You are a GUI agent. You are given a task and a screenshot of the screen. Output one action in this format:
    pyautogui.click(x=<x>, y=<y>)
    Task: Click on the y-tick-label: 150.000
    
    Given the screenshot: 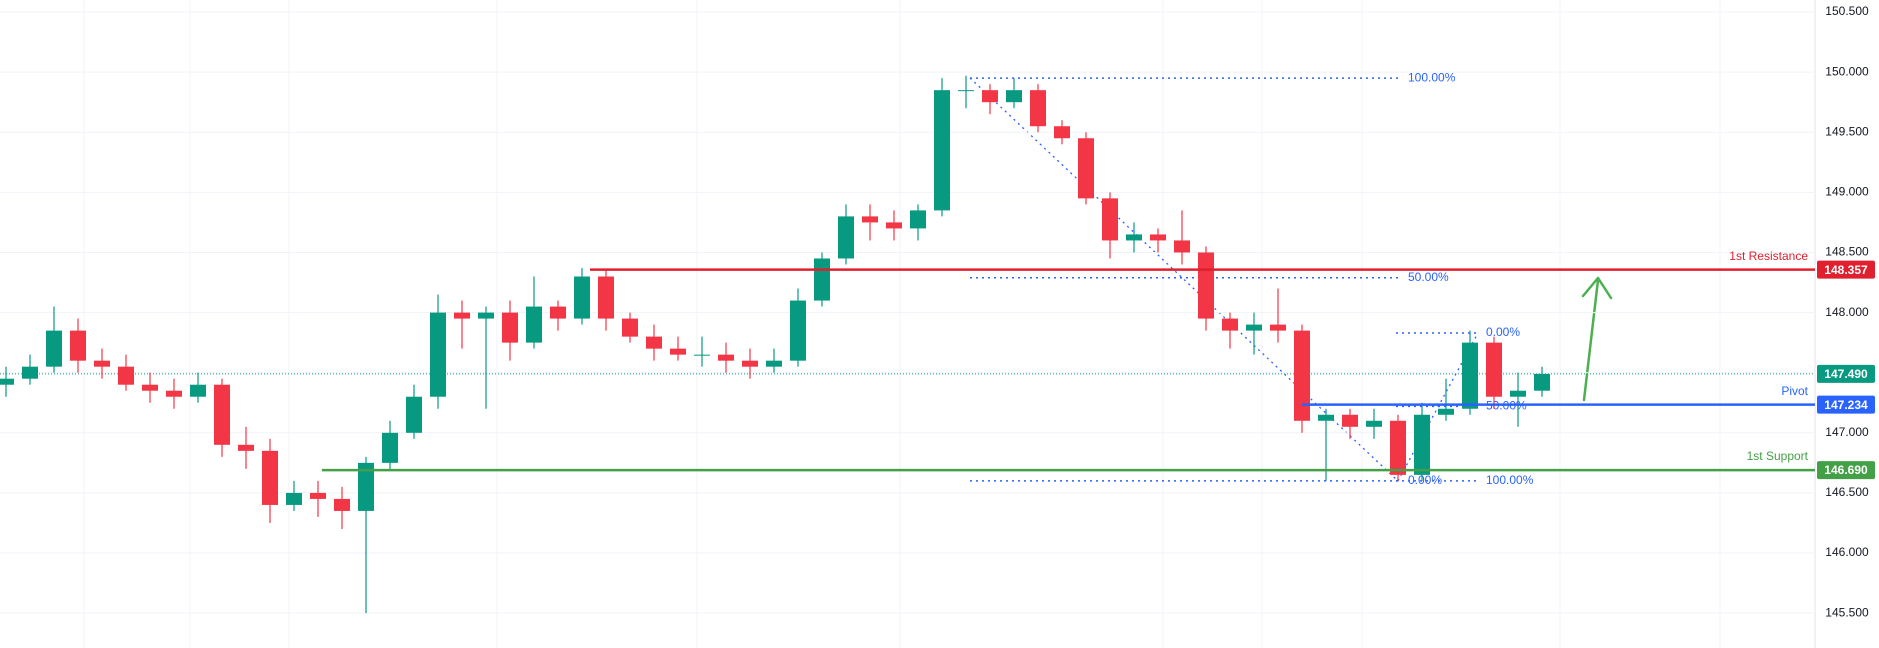 What is the action you would take?
    pyautogui.click(x=1847, y=71)
    